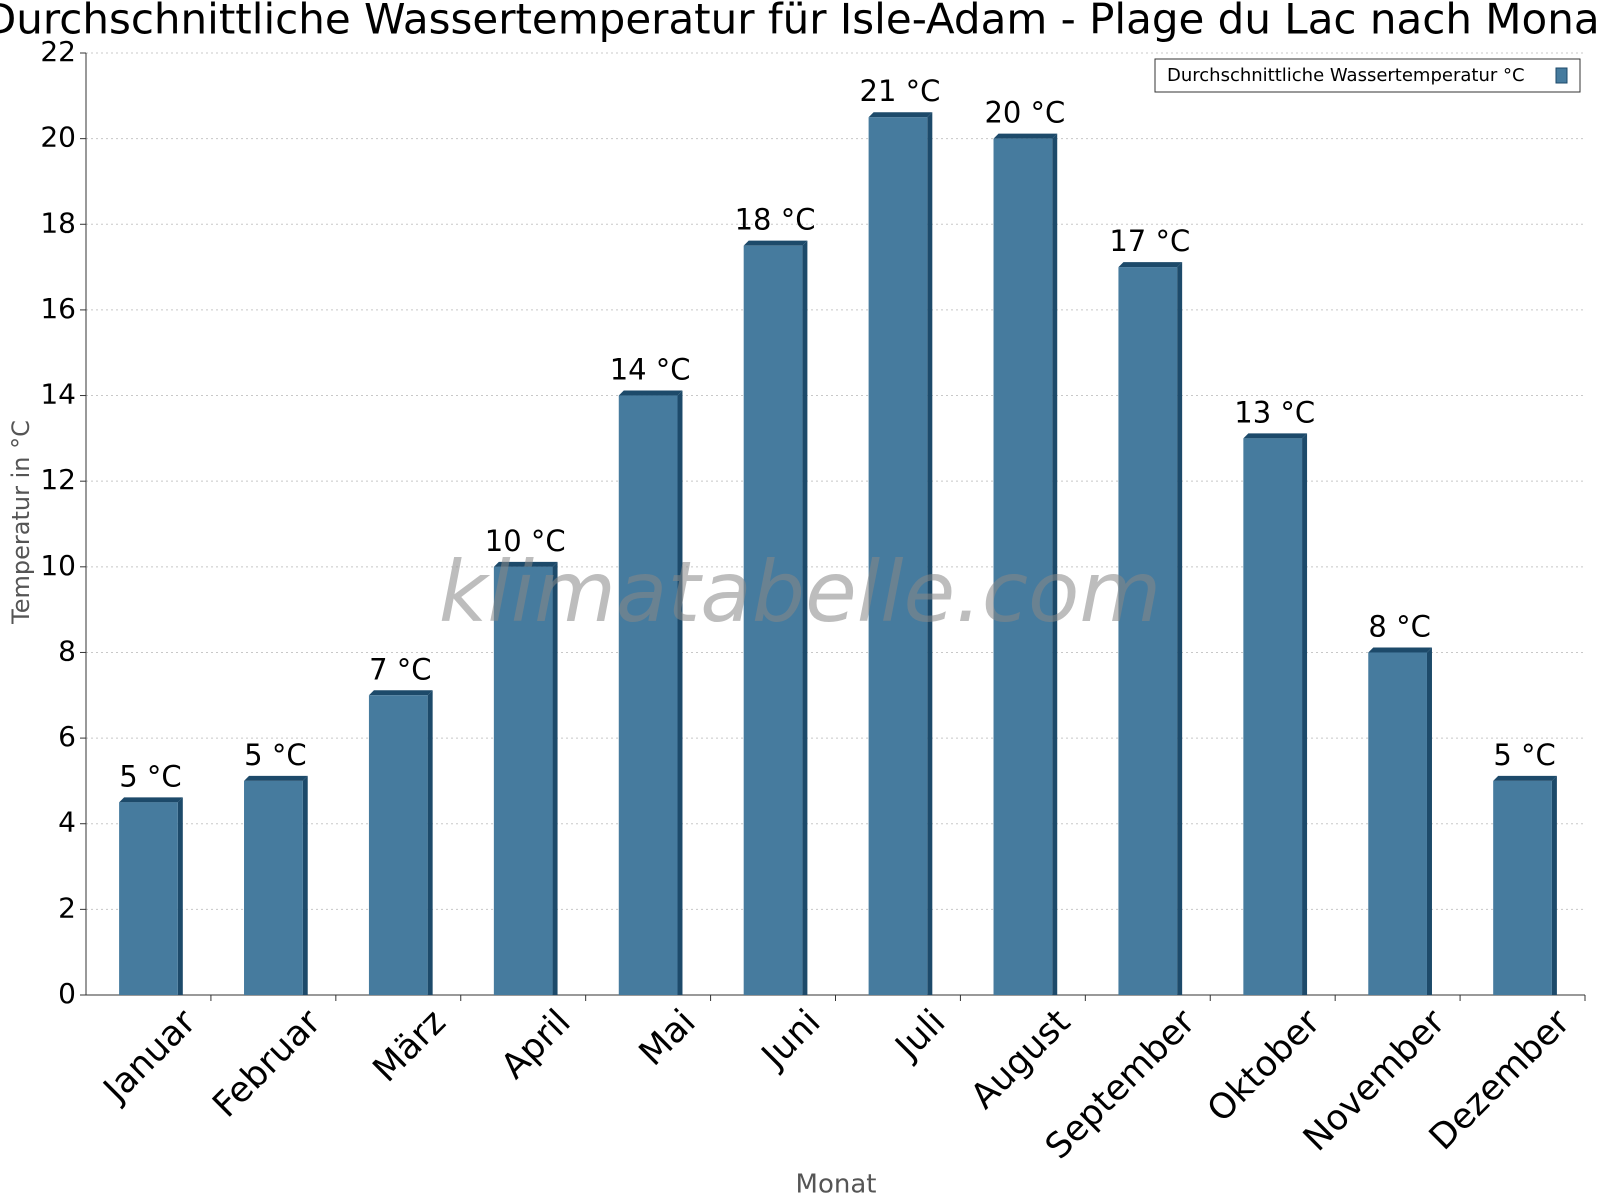  I want to click on x-tick-label: Juli, so click(920, 1035).